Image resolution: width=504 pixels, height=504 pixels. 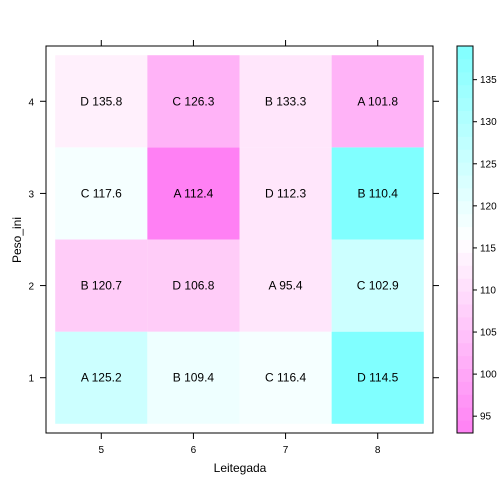 I want to click on cell-label: D 135.8, so click(x=101, y=101).